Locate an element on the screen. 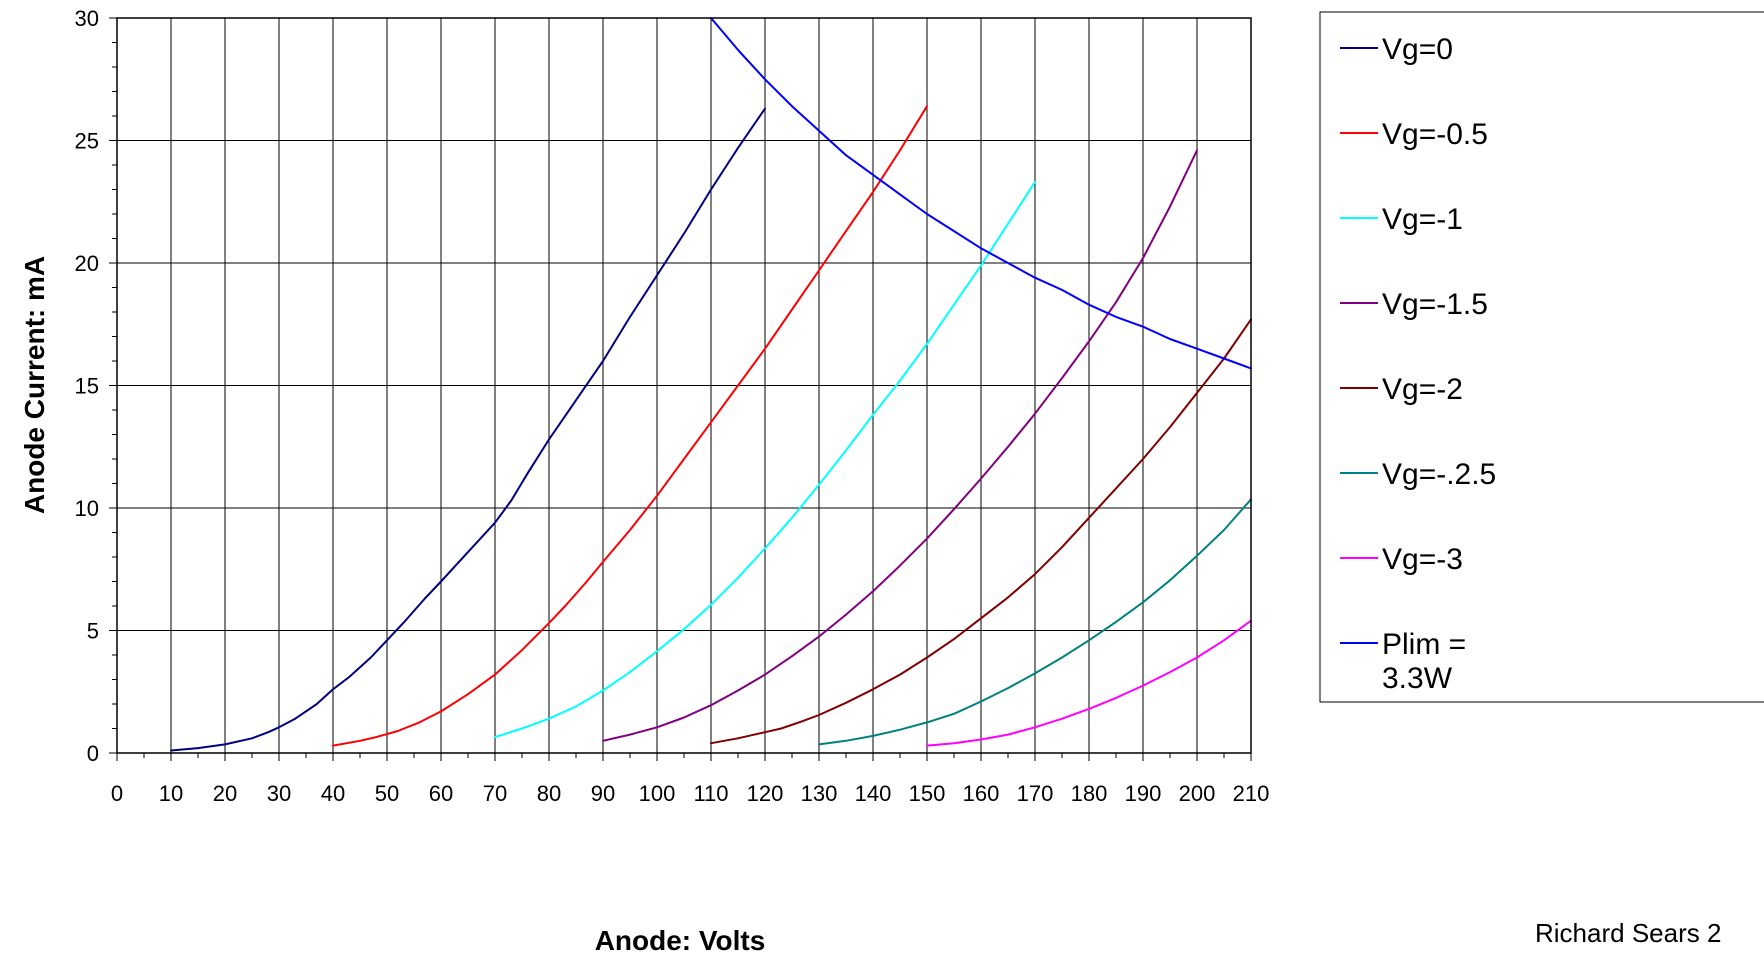  x-tick-label: 100 is located at coordinates (657, 793).